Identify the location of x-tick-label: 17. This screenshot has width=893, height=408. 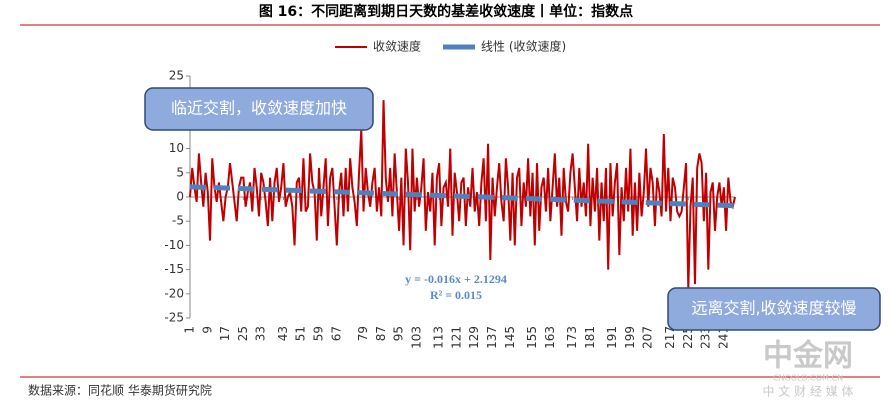
(225, 333).